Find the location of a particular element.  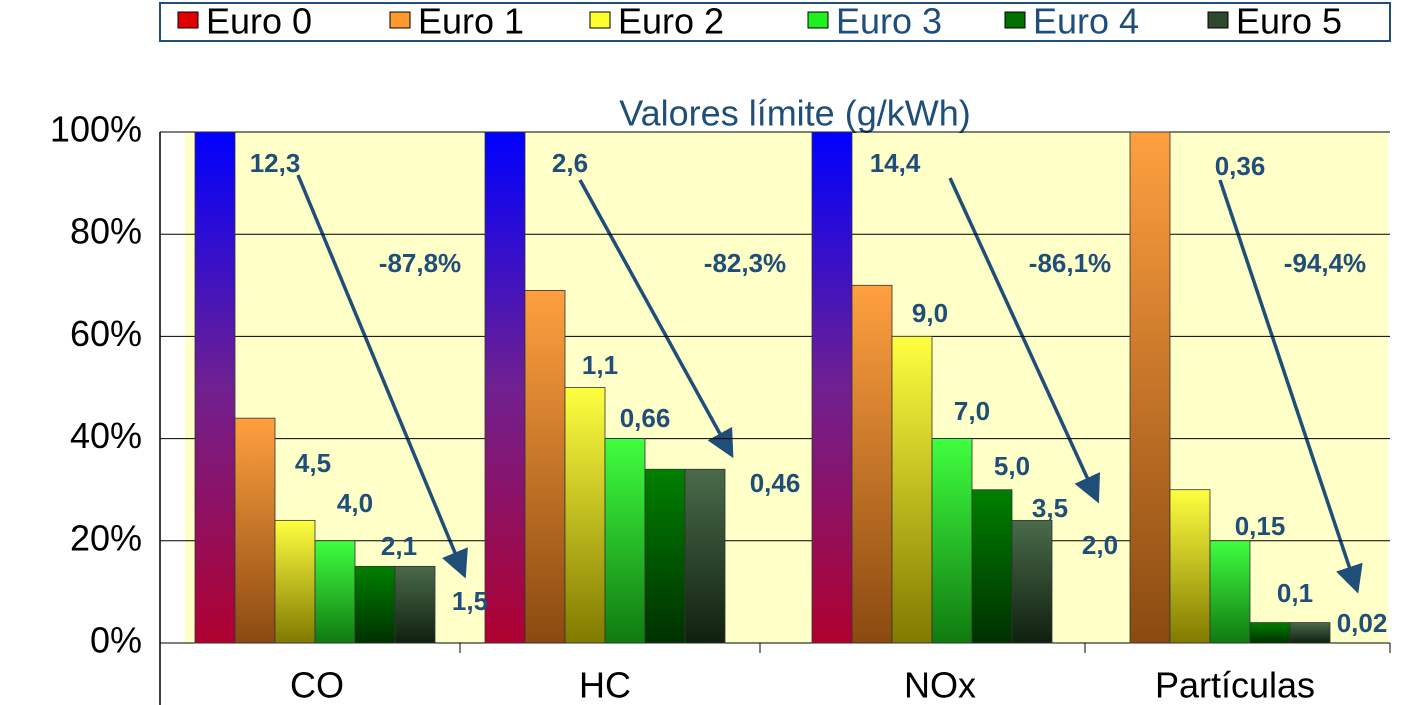

limit-label: 2,6 is located at coordinates (570, 163).